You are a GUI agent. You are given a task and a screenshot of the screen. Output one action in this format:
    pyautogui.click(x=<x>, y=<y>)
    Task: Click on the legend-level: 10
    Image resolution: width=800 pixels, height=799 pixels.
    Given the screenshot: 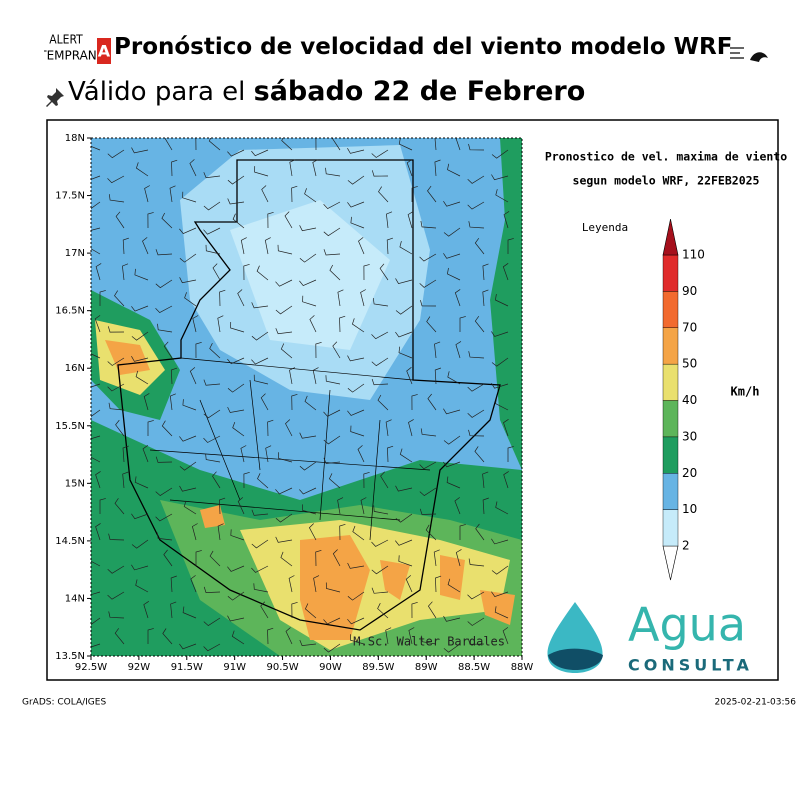 What is the action you would take?
    pyautogui.click(x=689, y=509)
    